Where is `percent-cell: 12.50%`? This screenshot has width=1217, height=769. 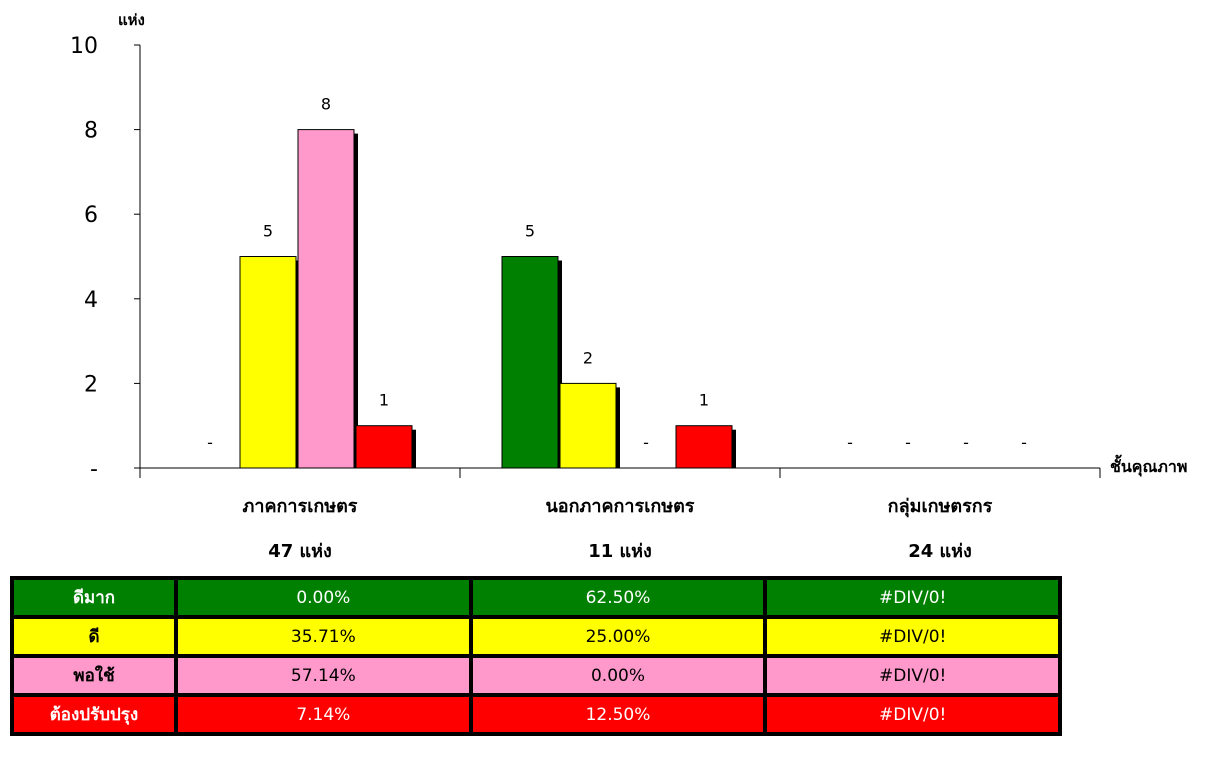 percent-cell: 12.50% is located at coordinates (618, 714).